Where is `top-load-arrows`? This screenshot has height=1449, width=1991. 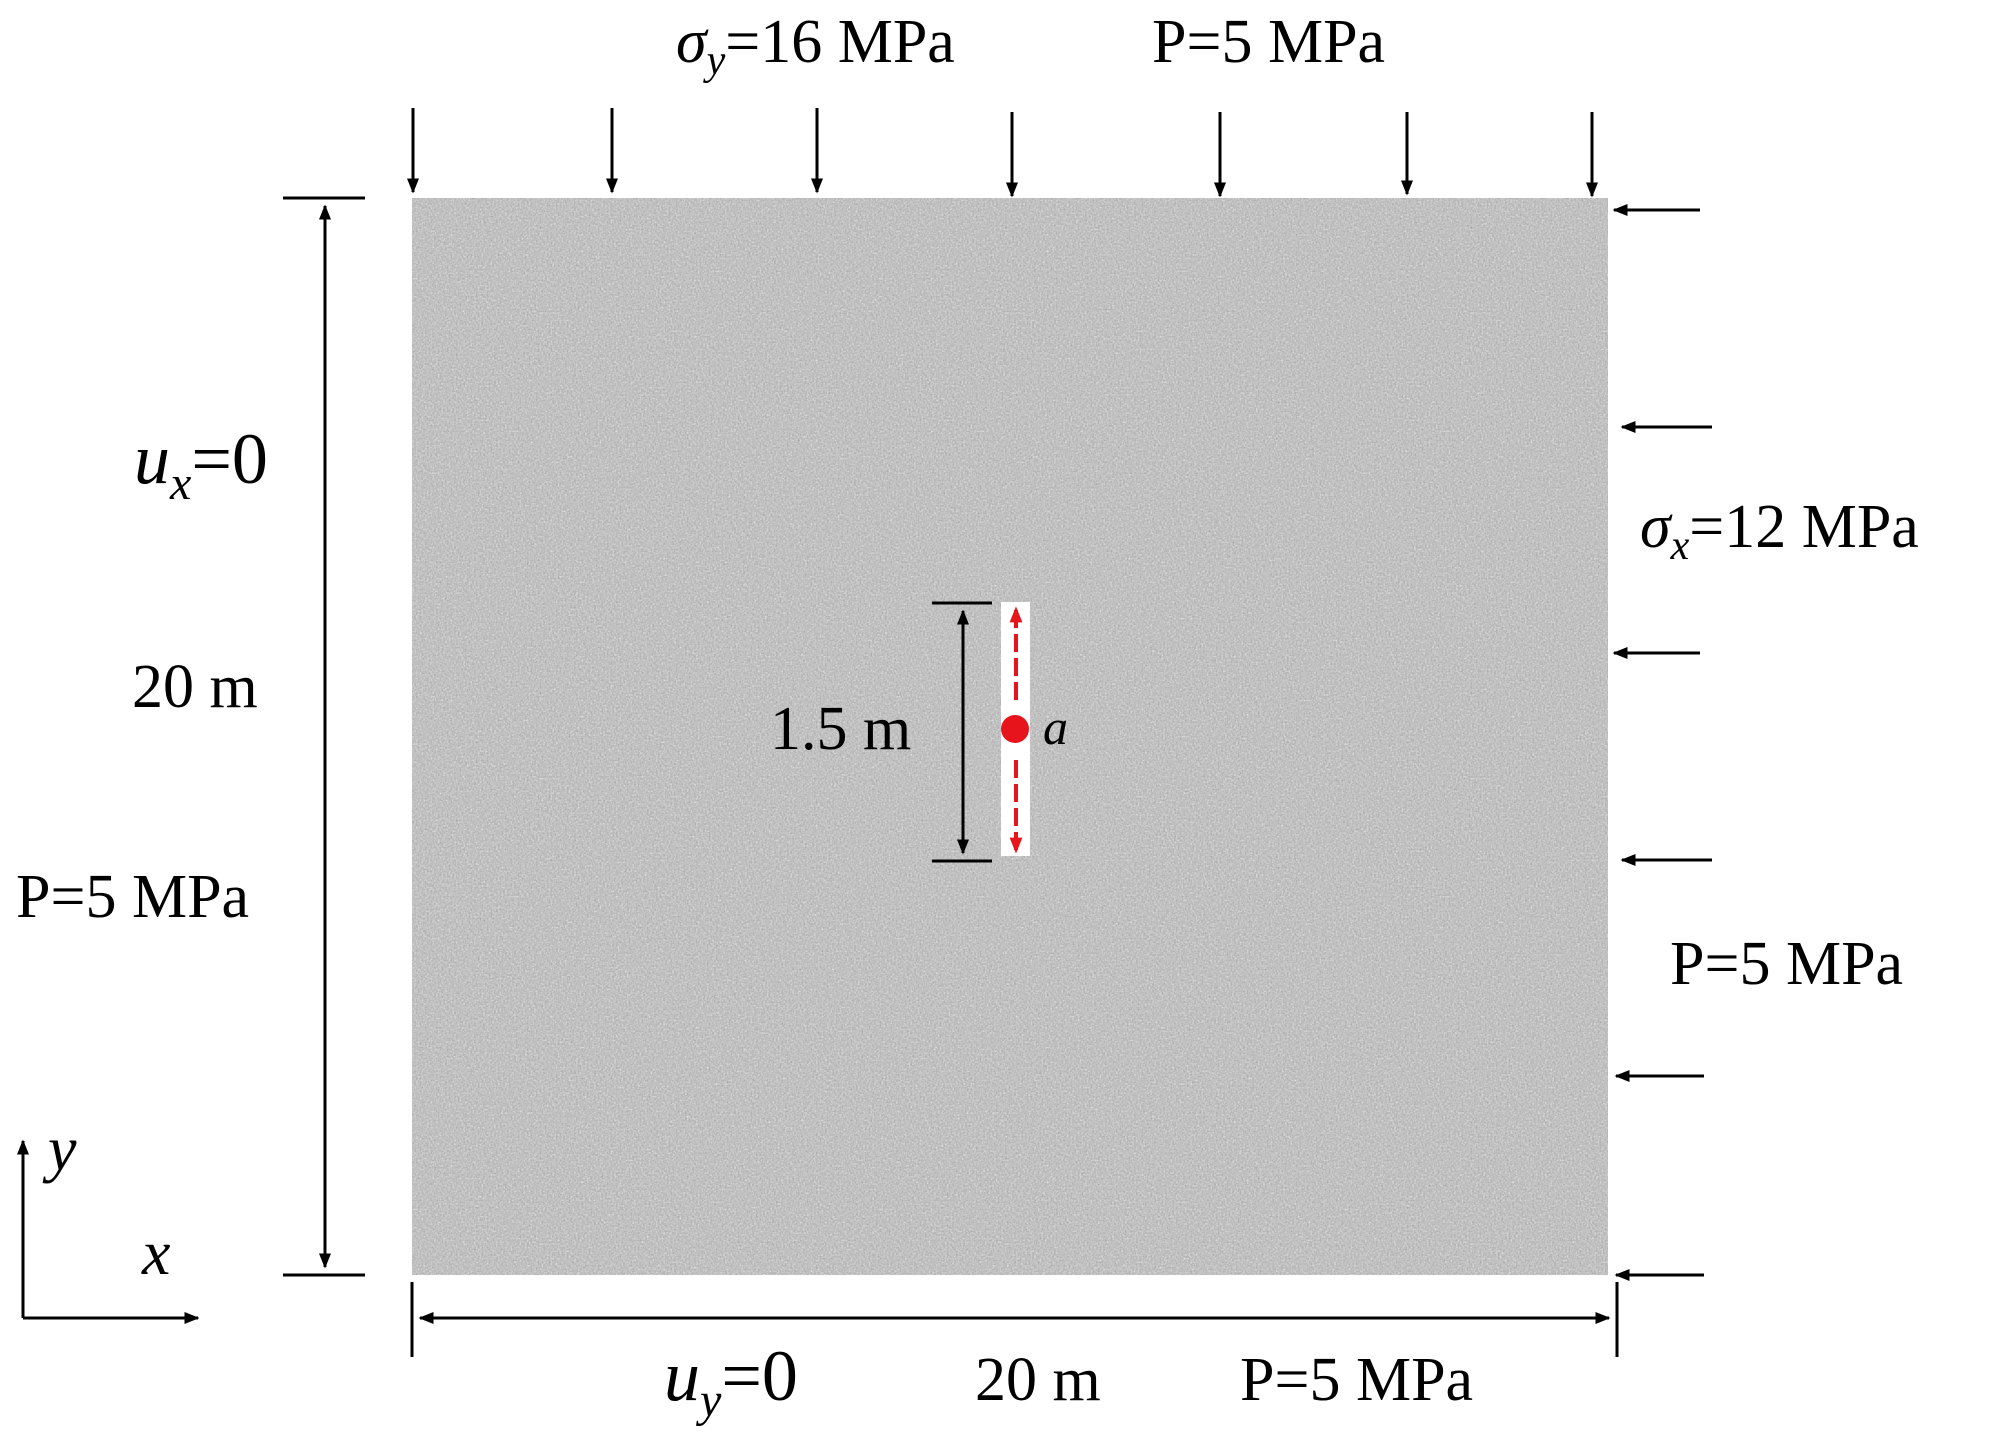 top-load-arrows is located at coordinates (1002, 153).